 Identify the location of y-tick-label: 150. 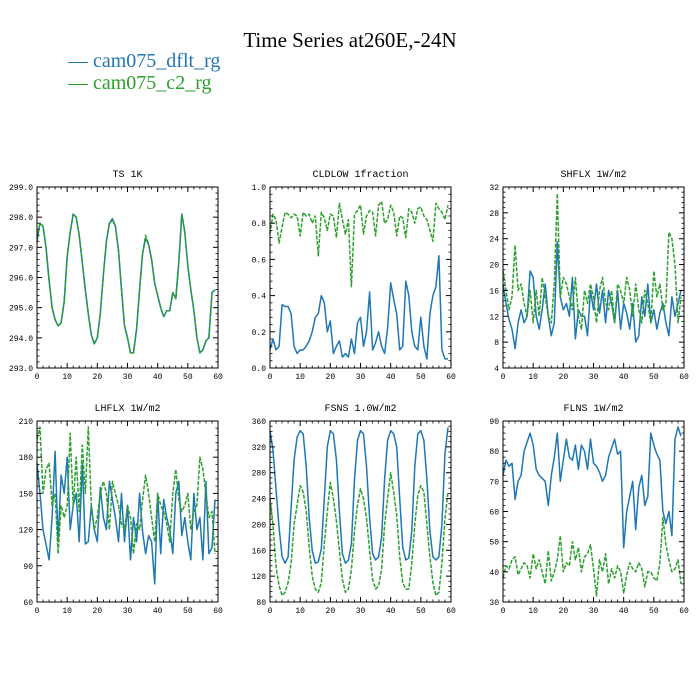
(26, 494).